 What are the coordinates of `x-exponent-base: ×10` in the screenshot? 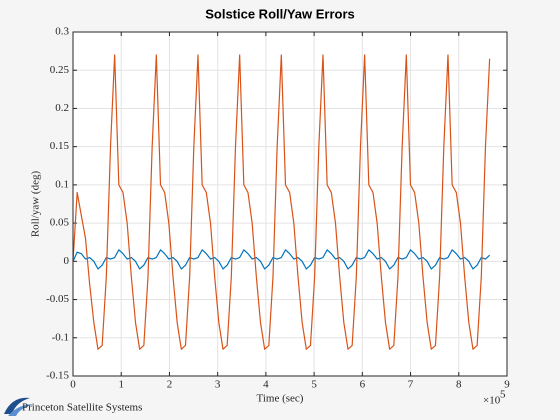 It's located at (492, 401).